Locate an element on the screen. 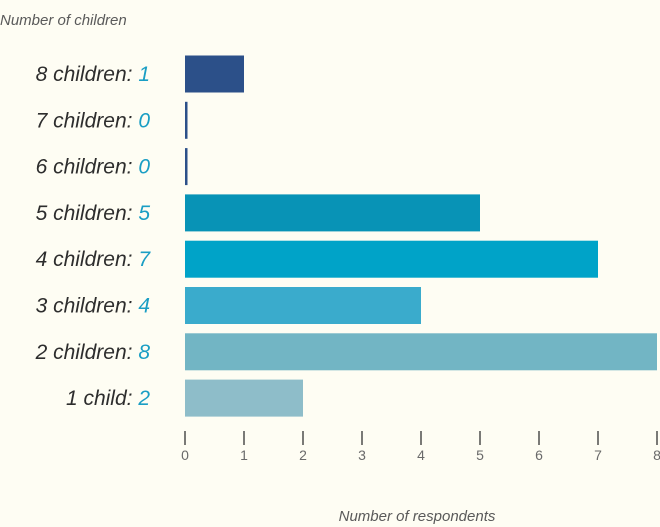 The width and height of the screenshot is (660, 527). category-label: 2 children: 8 is located at coordinates (93, 352).